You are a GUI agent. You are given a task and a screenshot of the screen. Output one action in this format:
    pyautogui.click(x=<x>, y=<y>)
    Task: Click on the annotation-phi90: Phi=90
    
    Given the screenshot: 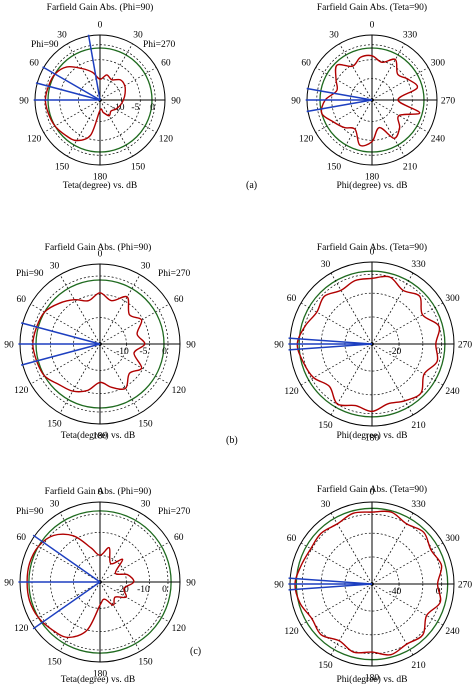 What is the action you would take?
    pyautogui.click(x=30, y=512)
    